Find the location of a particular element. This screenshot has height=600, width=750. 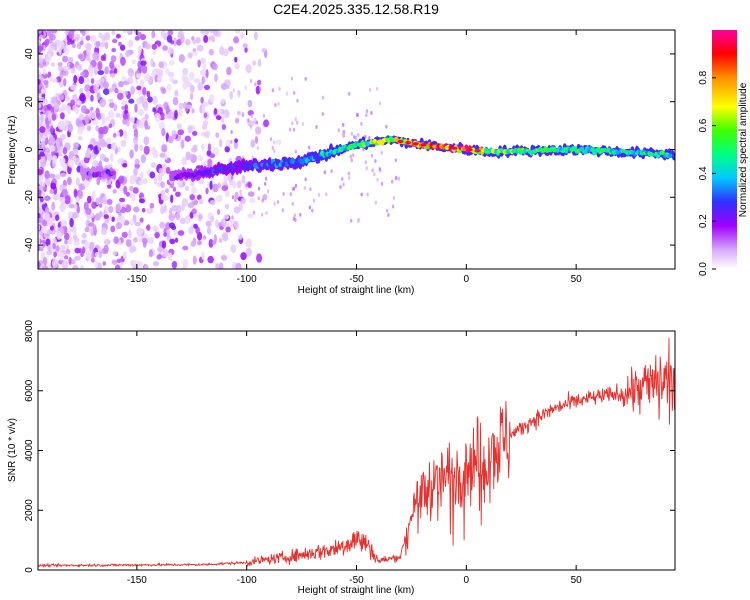

y-tick-label: 4000 is located at coordinates (29, 450).